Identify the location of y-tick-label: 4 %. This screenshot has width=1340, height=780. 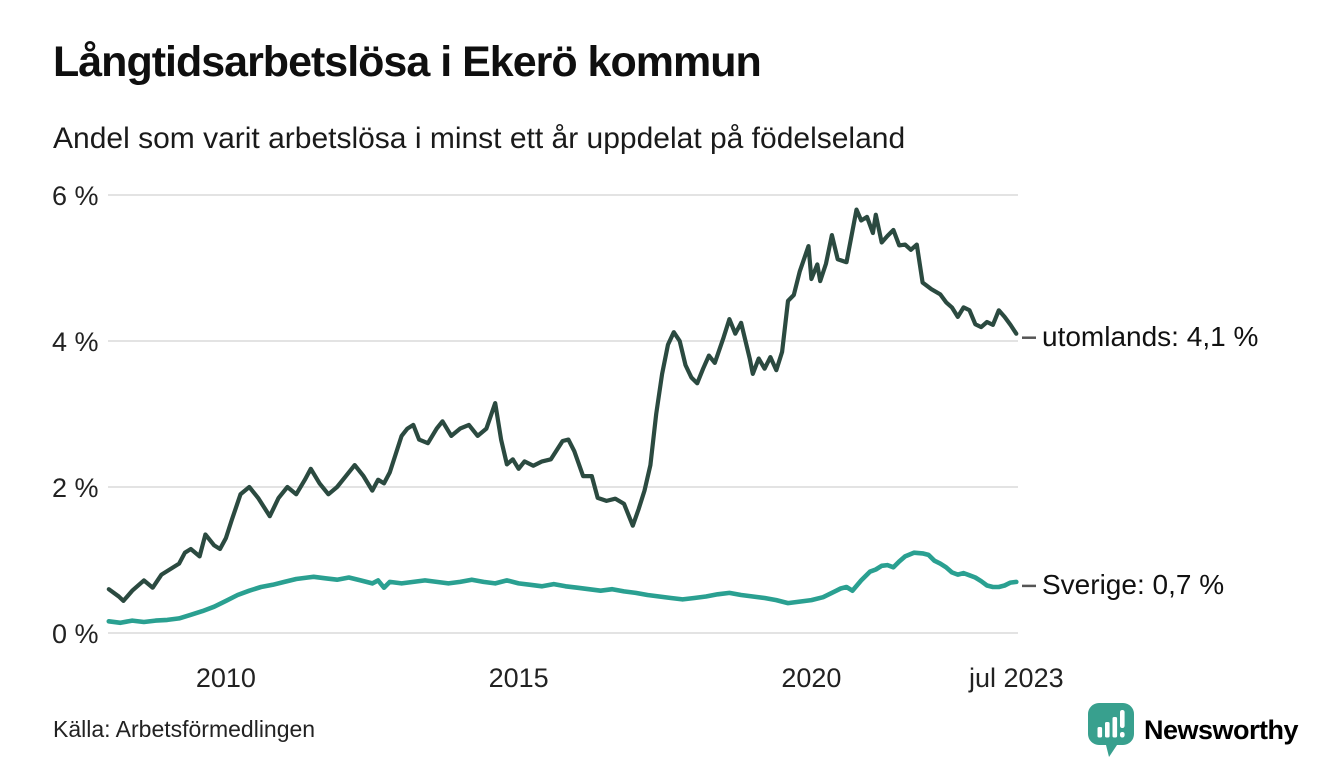
(75, 342).